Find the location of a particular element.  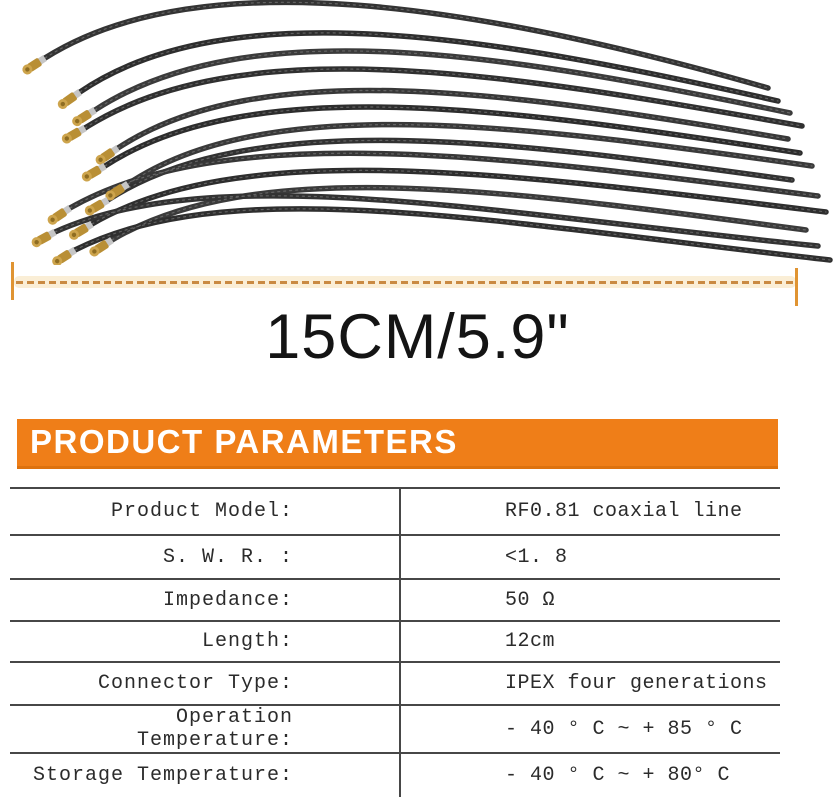

spec-label: S. W. R. : is located at coordinates (205, 557).